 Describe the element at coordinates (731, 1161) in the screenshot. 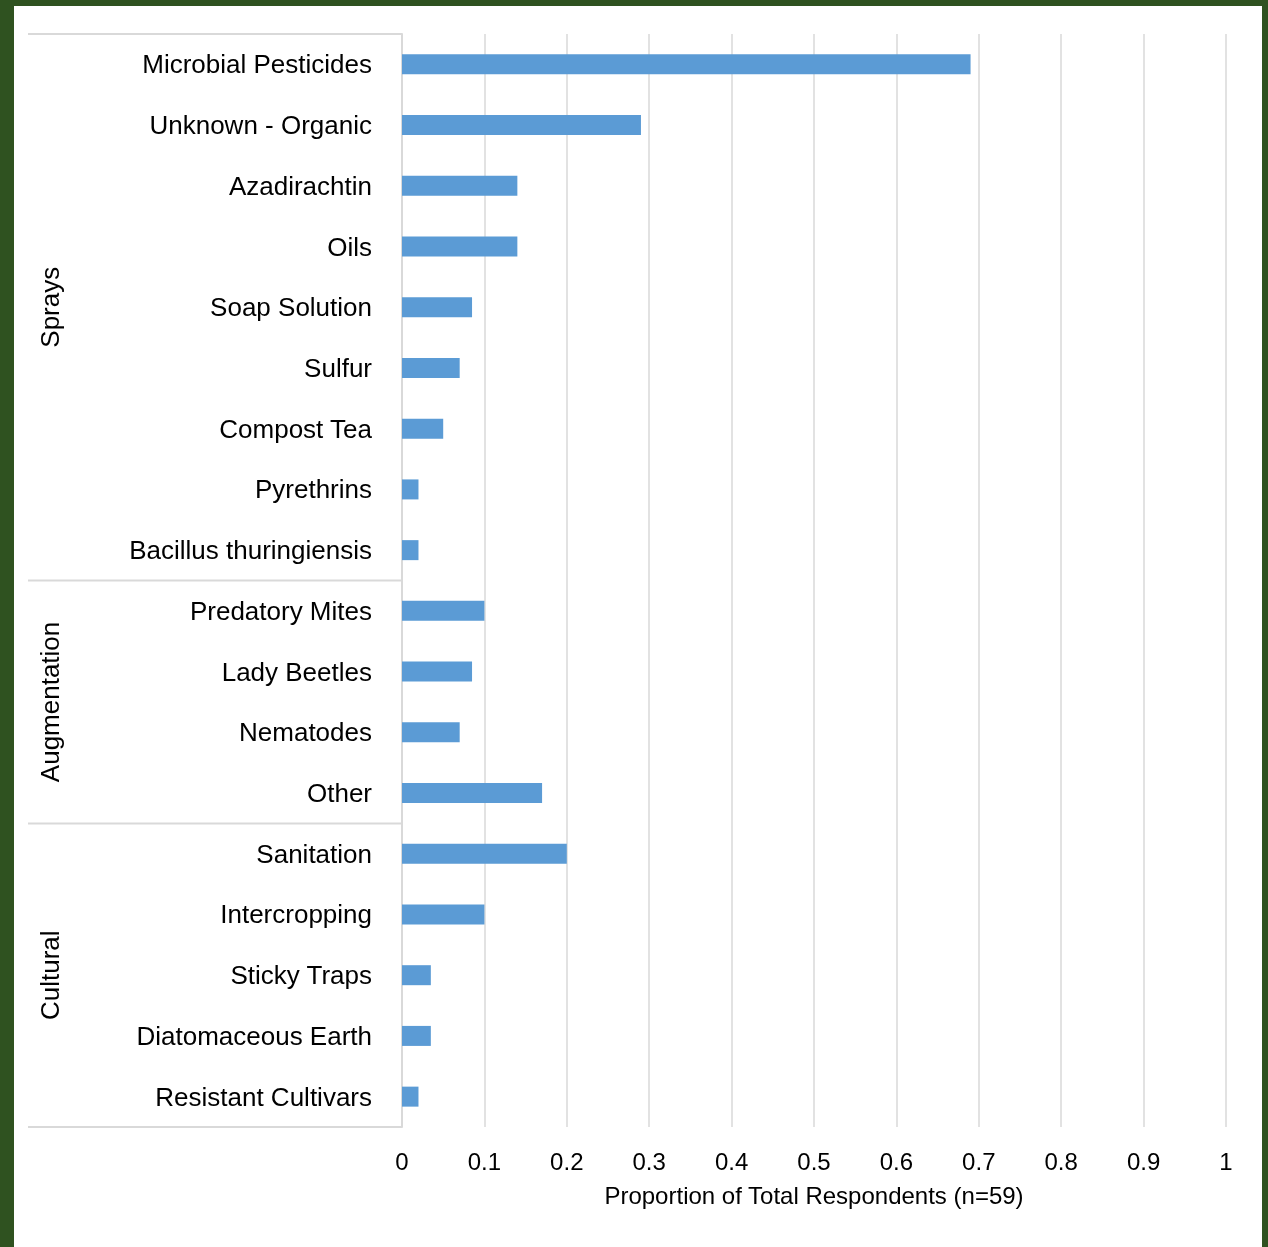

I see `x-tick-label: 0.4` at that location.